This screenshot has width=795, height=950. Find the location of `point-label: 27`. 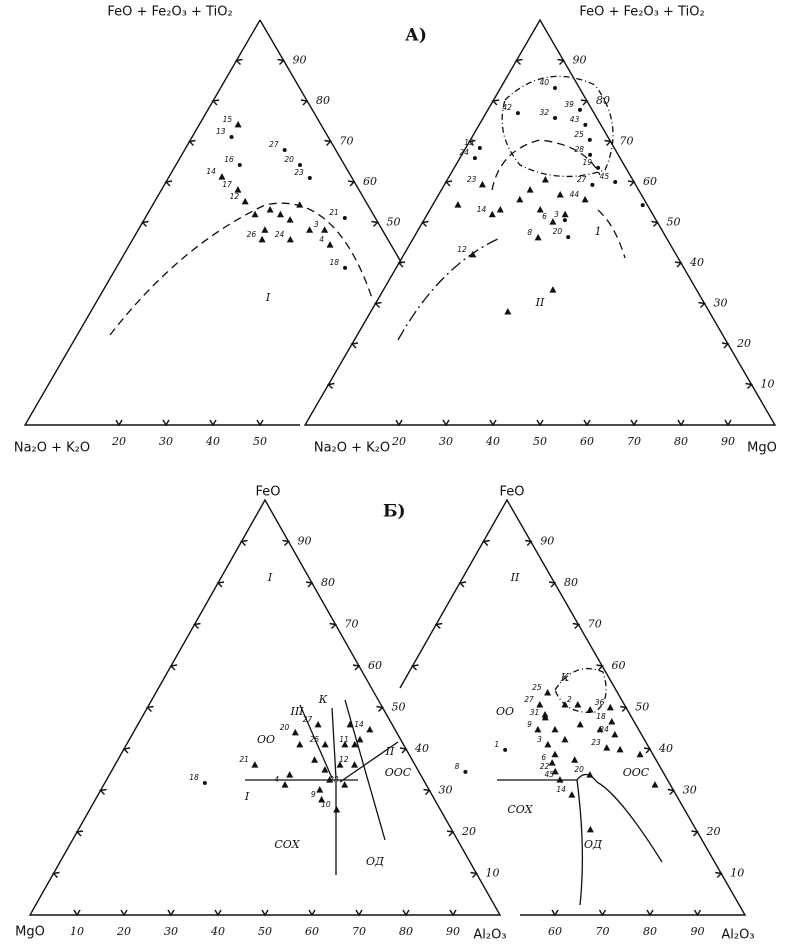

point-label: 27 is located at coordinates (274, 144).